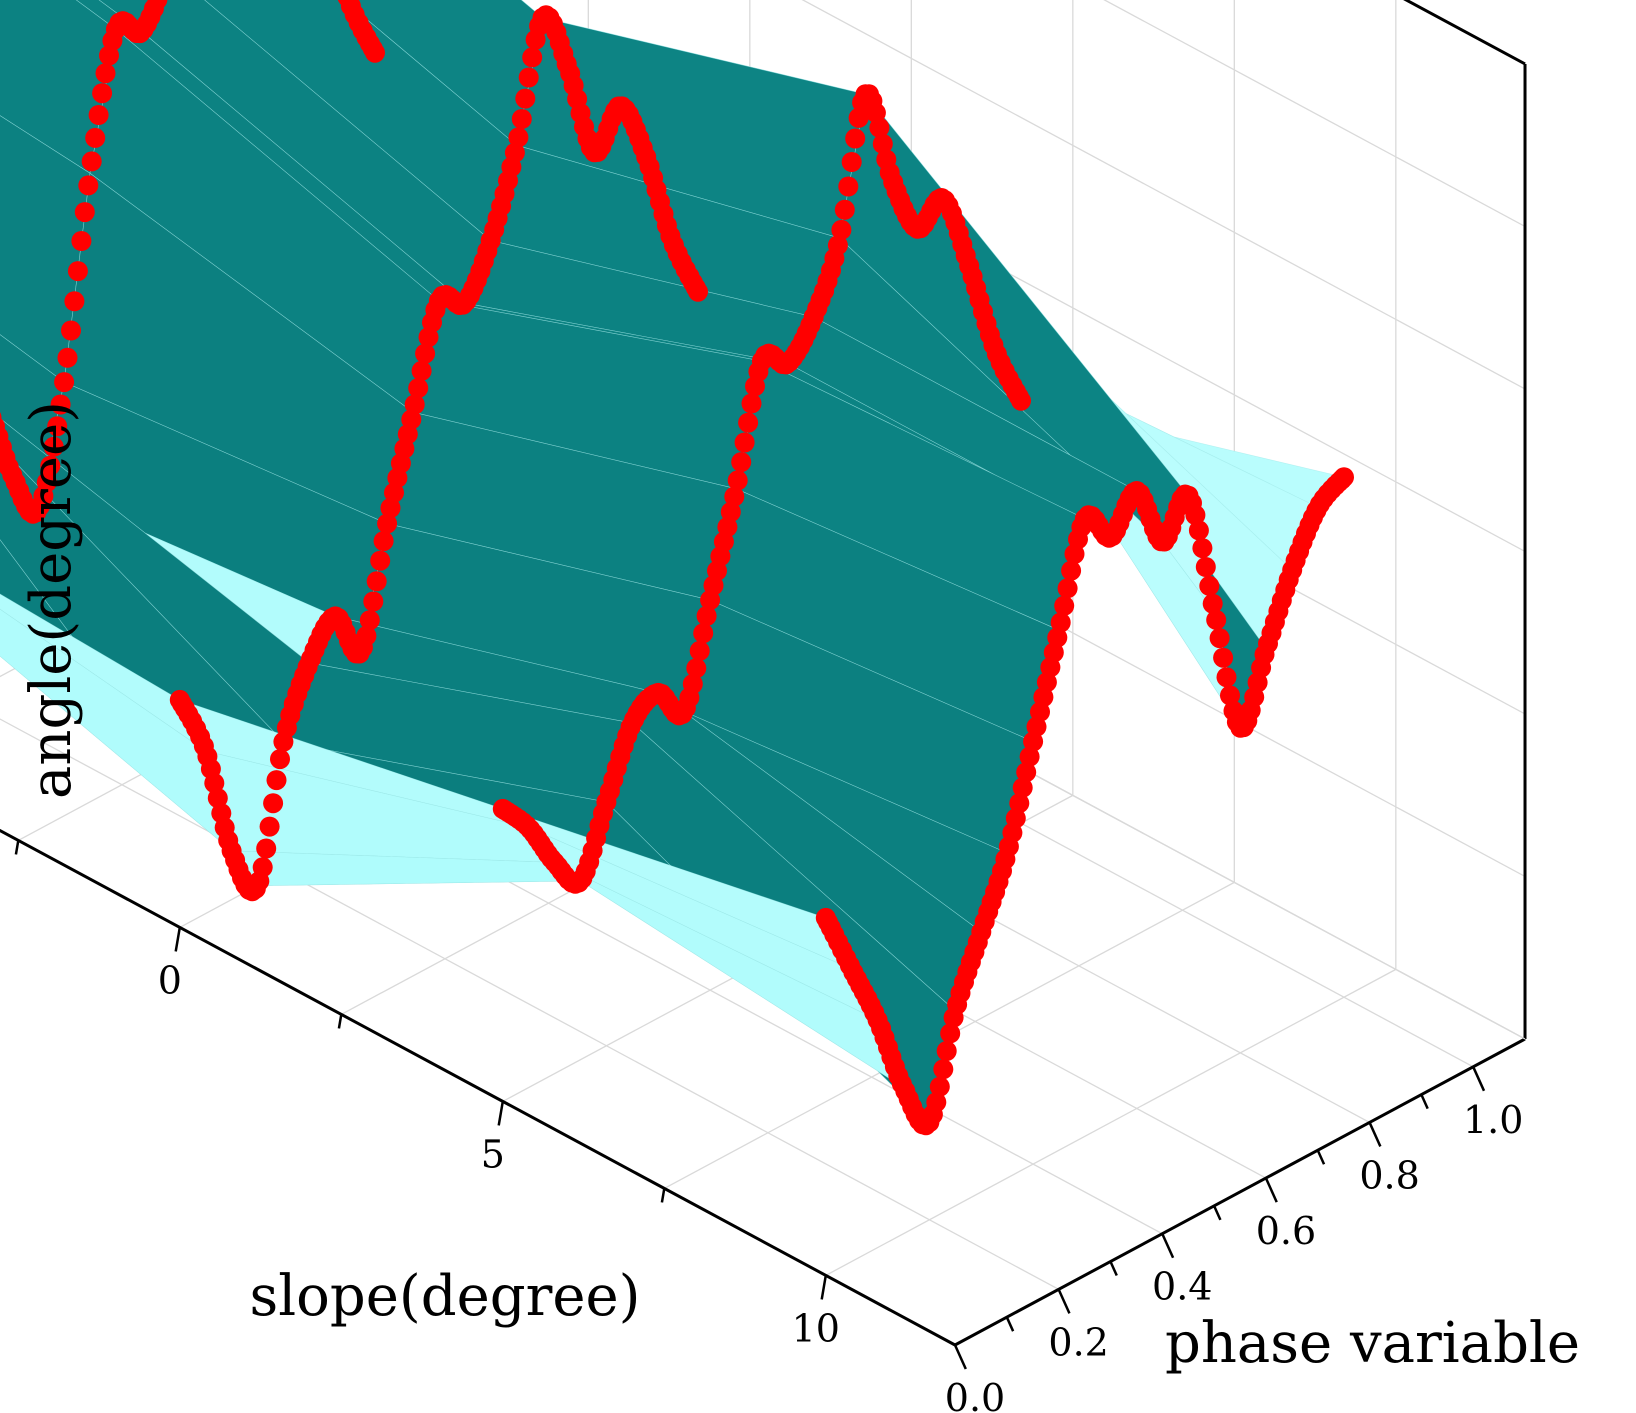 This screenshot has height=1413, width=1636. What do you see at coordinates (170, 980) in the screenshot?
I see `x-tick-label: 0` at bounding box center [170, 980].